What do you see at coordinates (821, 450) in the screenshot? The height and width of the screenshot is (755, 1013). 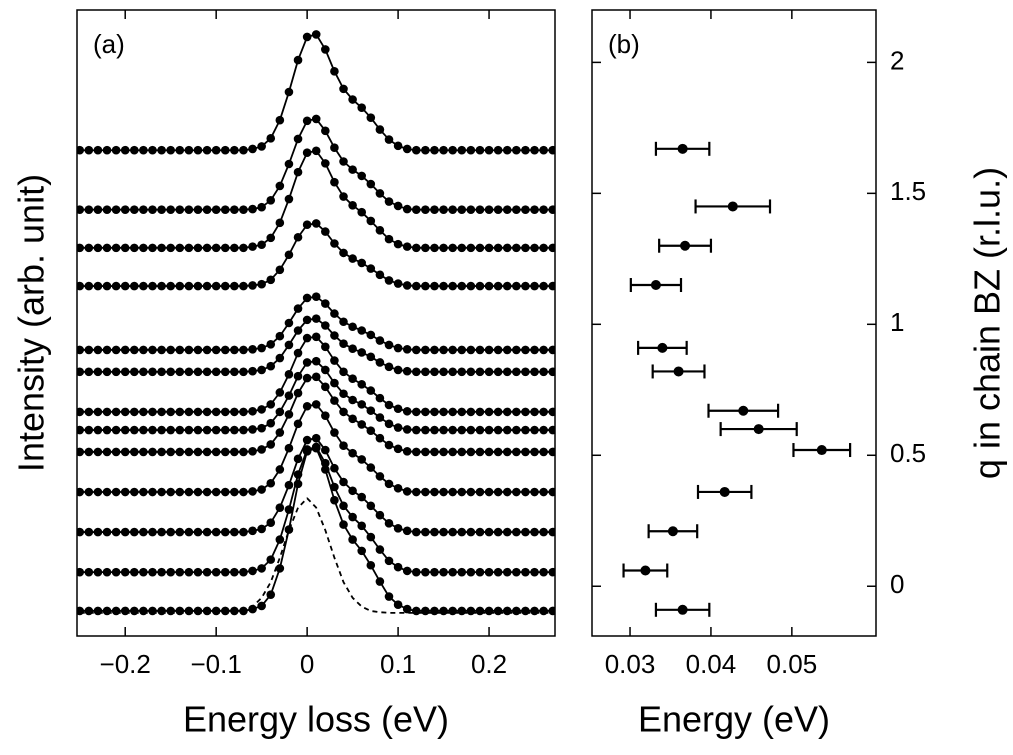 I see `scatter-point` at bounding box center [821, 450].